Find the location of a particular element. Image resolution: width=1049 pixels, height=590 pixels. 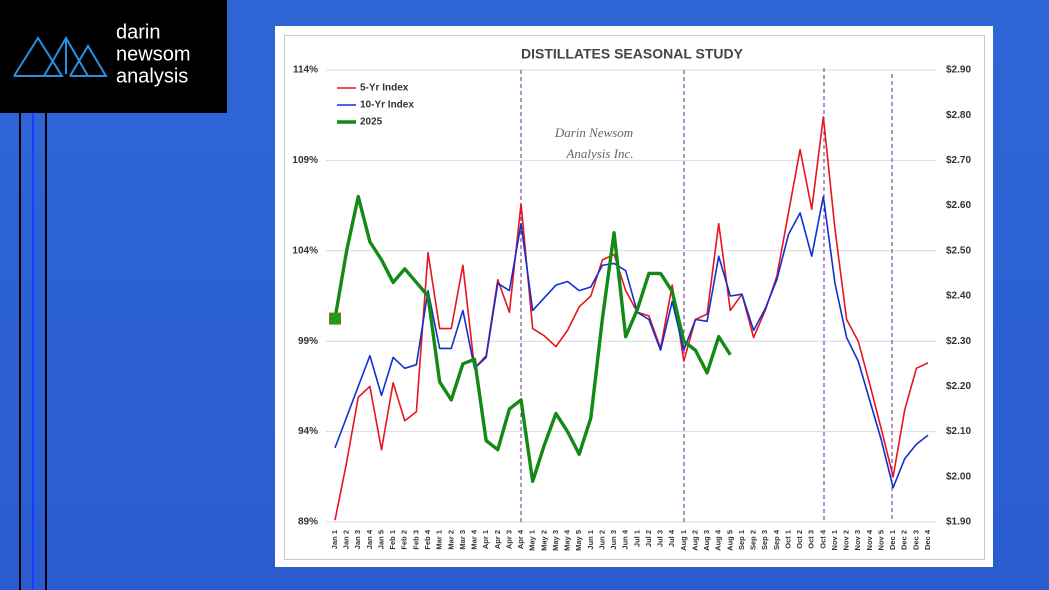

x-tick-label: Jan 2 is located at coordinates (346, 539).